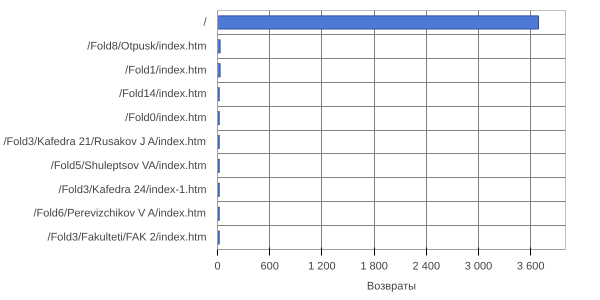  What do you see at coordinates (217, 266) in the screenshot?
I see `x-tick-label: 0` at bounding box center [217, 266].